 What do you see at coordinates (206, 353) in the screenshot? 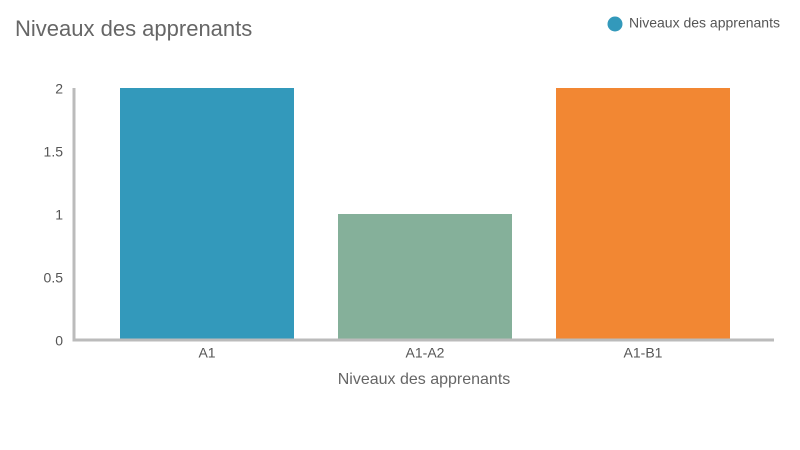
I see `x-tick-label: A1` at bounding box center [206, 353].